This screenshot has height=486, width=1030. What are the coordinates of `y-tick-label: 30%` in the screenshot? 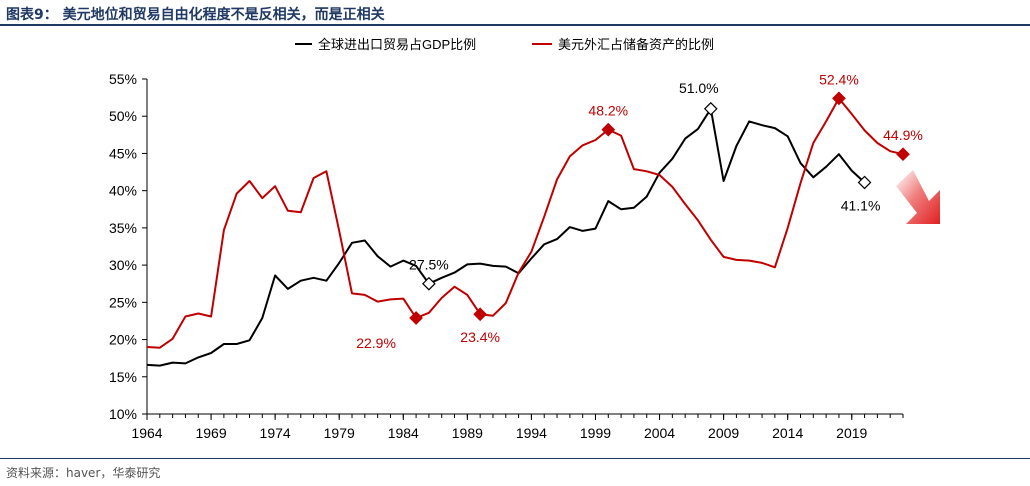 It's located at (123, 265).